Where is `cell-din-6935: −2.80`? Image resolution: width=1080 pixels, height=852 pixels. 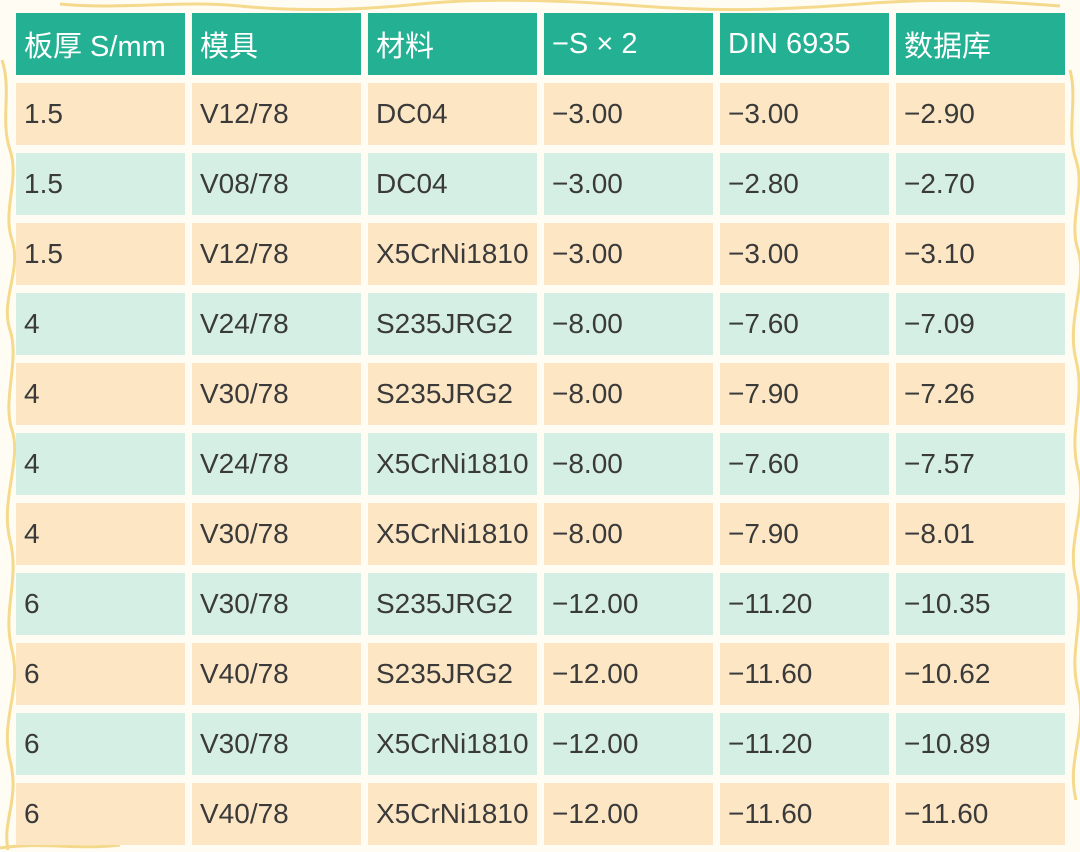 cell-din-6935: −2.80 is located at coordinates (804, 184).